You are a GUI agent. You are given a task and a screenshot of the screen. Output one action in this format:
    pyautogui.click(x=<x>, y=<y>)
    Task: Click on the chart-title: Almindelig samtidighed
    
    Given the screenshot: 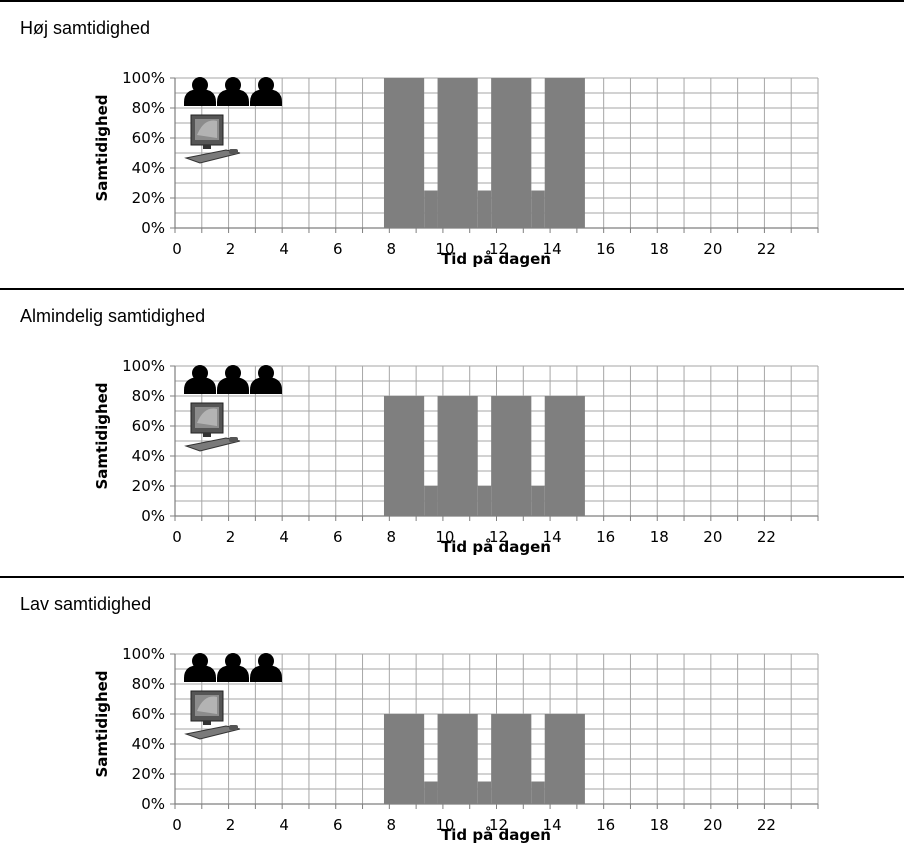 What is the action you would take?
    pyautogui.click(x=113, y=316)
    